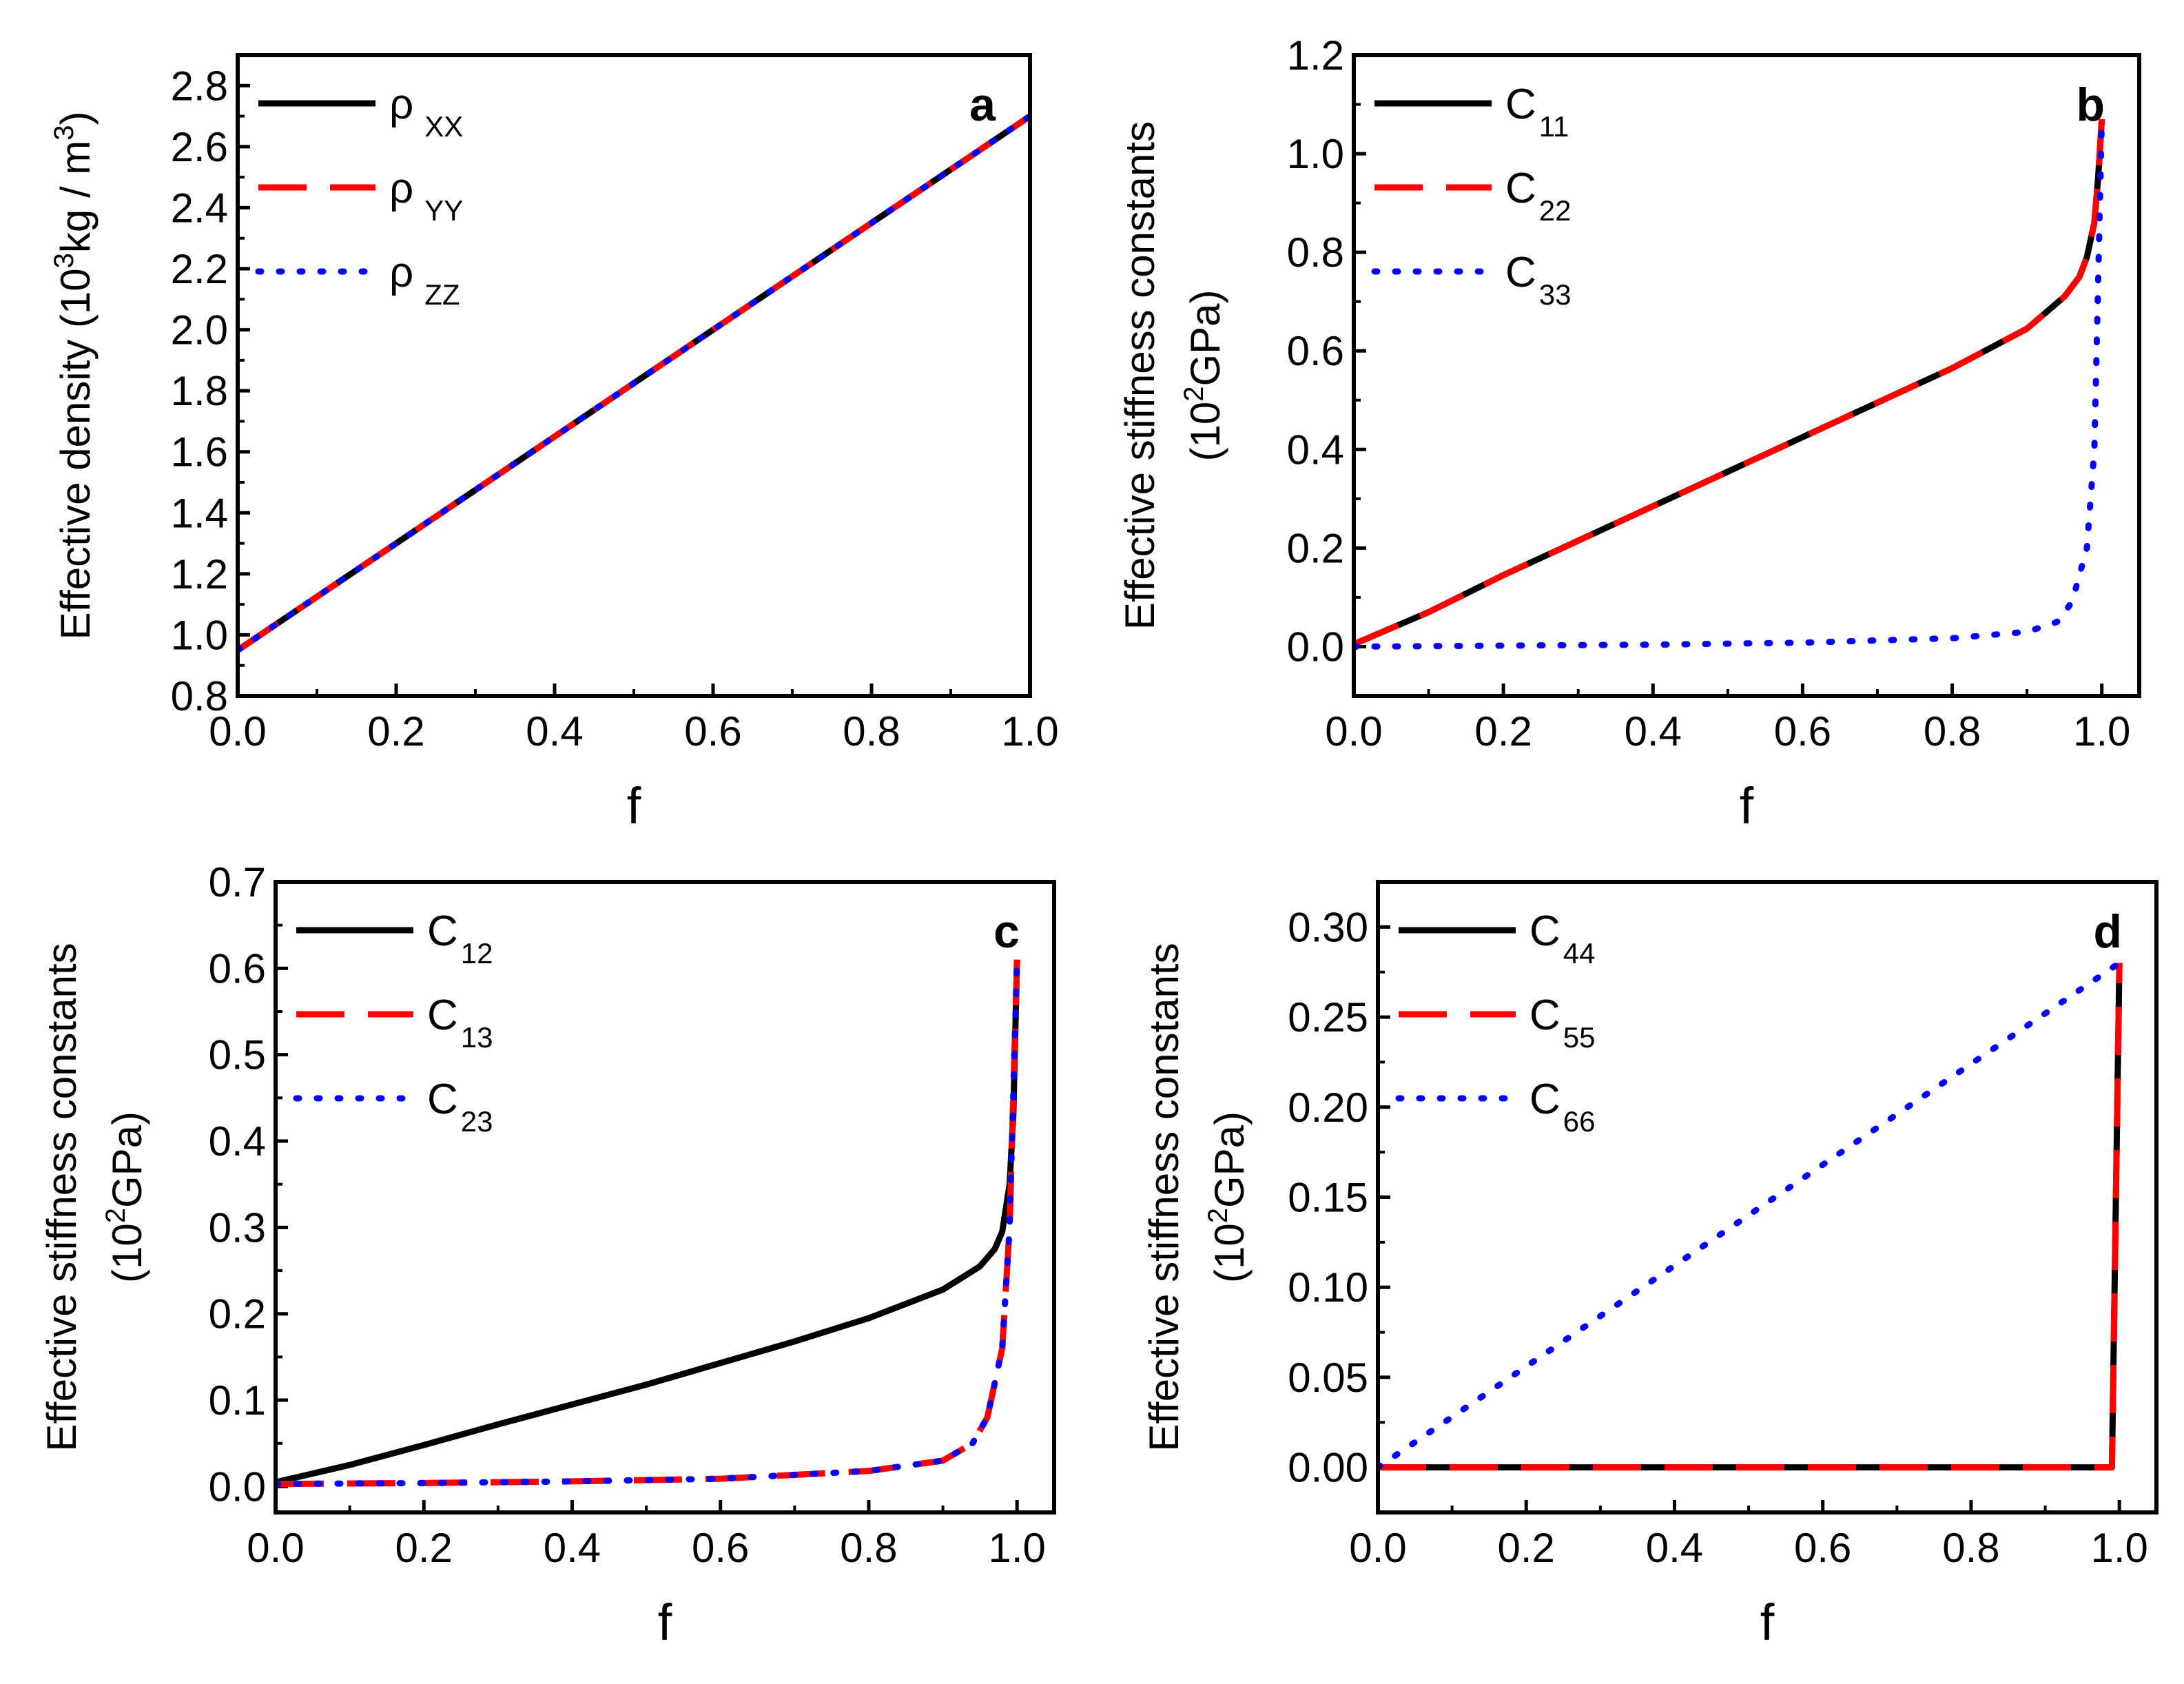  What do you see at coordinates (199, 86) in the screenshot?
I see `y-tick-label: 2.8` at bounding box center [199, 86].